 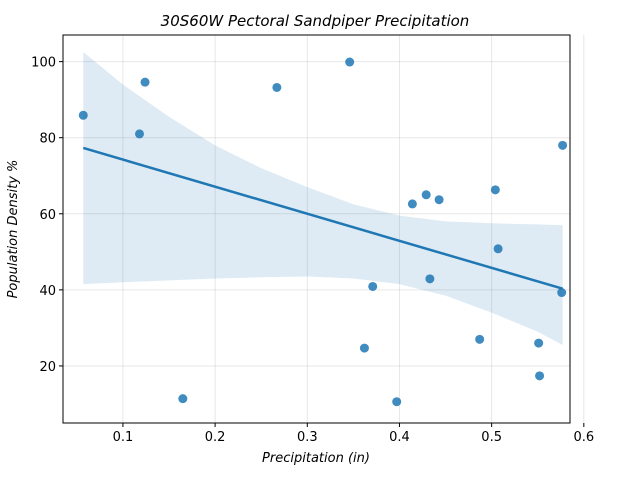 What do you see at coordinates (353, 434) in the screenshot?
I see `x-axis-ticks: 0.1 0.2 0.3 0.4 0.5 0.6` at bounding box center [353, 434].